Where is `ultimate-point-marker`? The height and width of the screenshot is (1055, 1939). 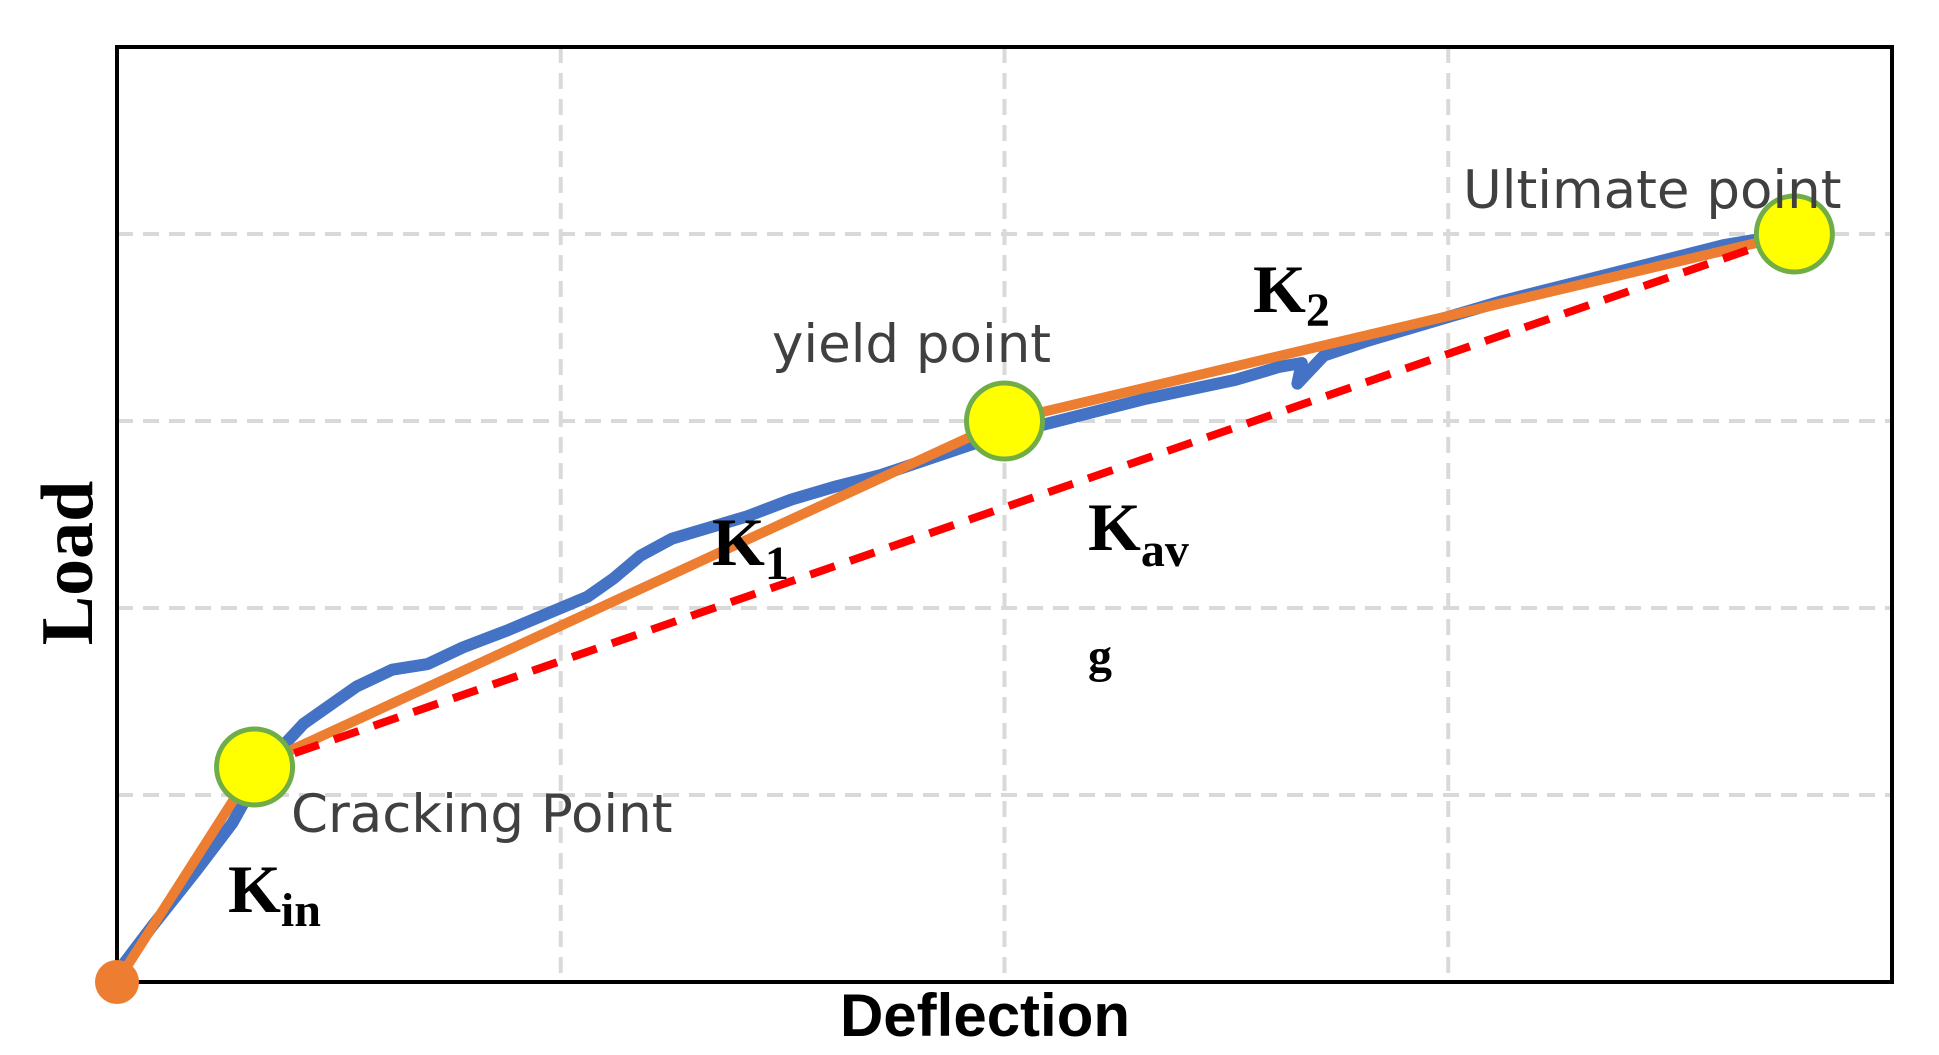
ultimate-point-marker is located at coordinates (1794, 234).